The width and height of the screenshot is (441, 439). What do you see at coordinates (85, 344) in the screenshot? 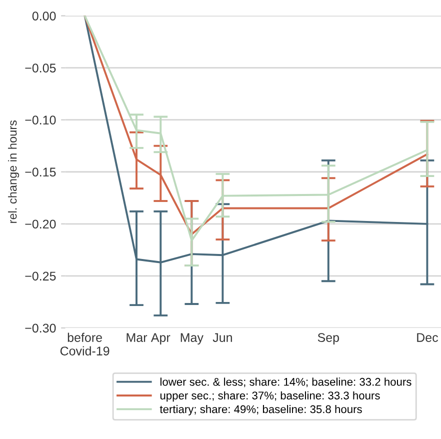
I see `x-tick-label: before Covid-19` at bounding box center [85, 344].